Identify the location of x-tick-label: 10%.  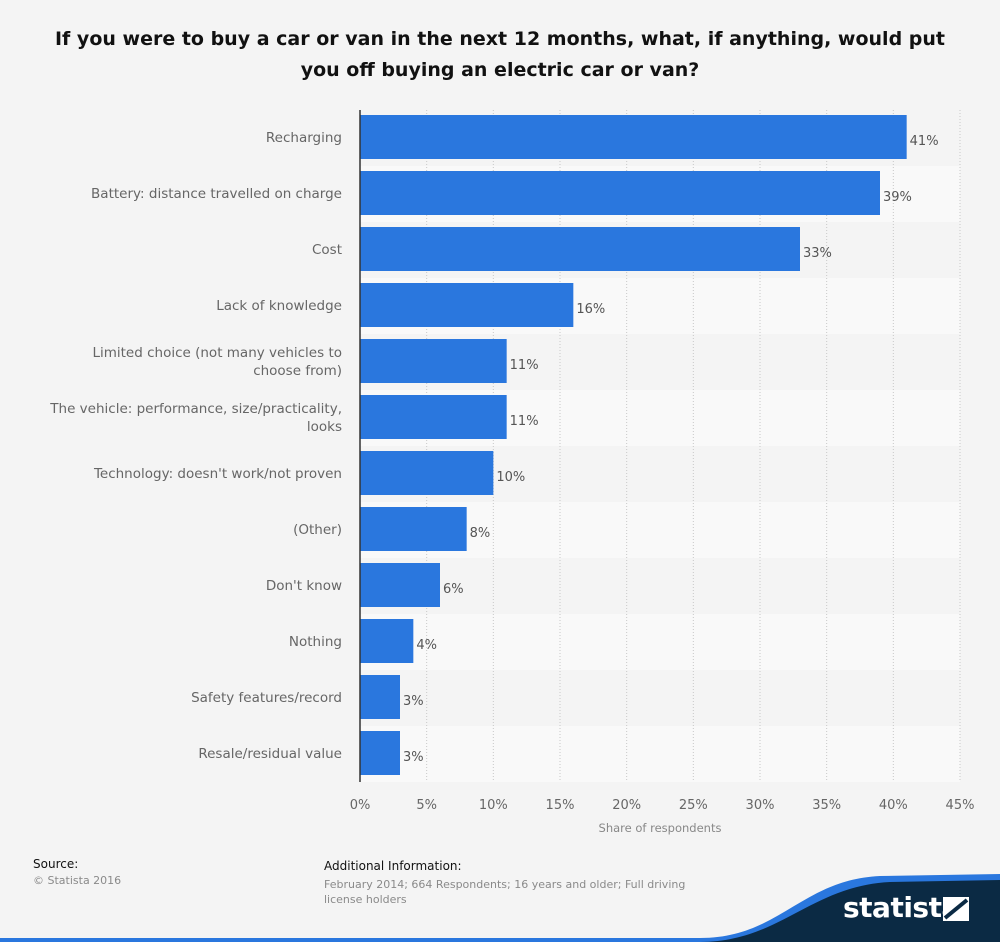
(493, 805).